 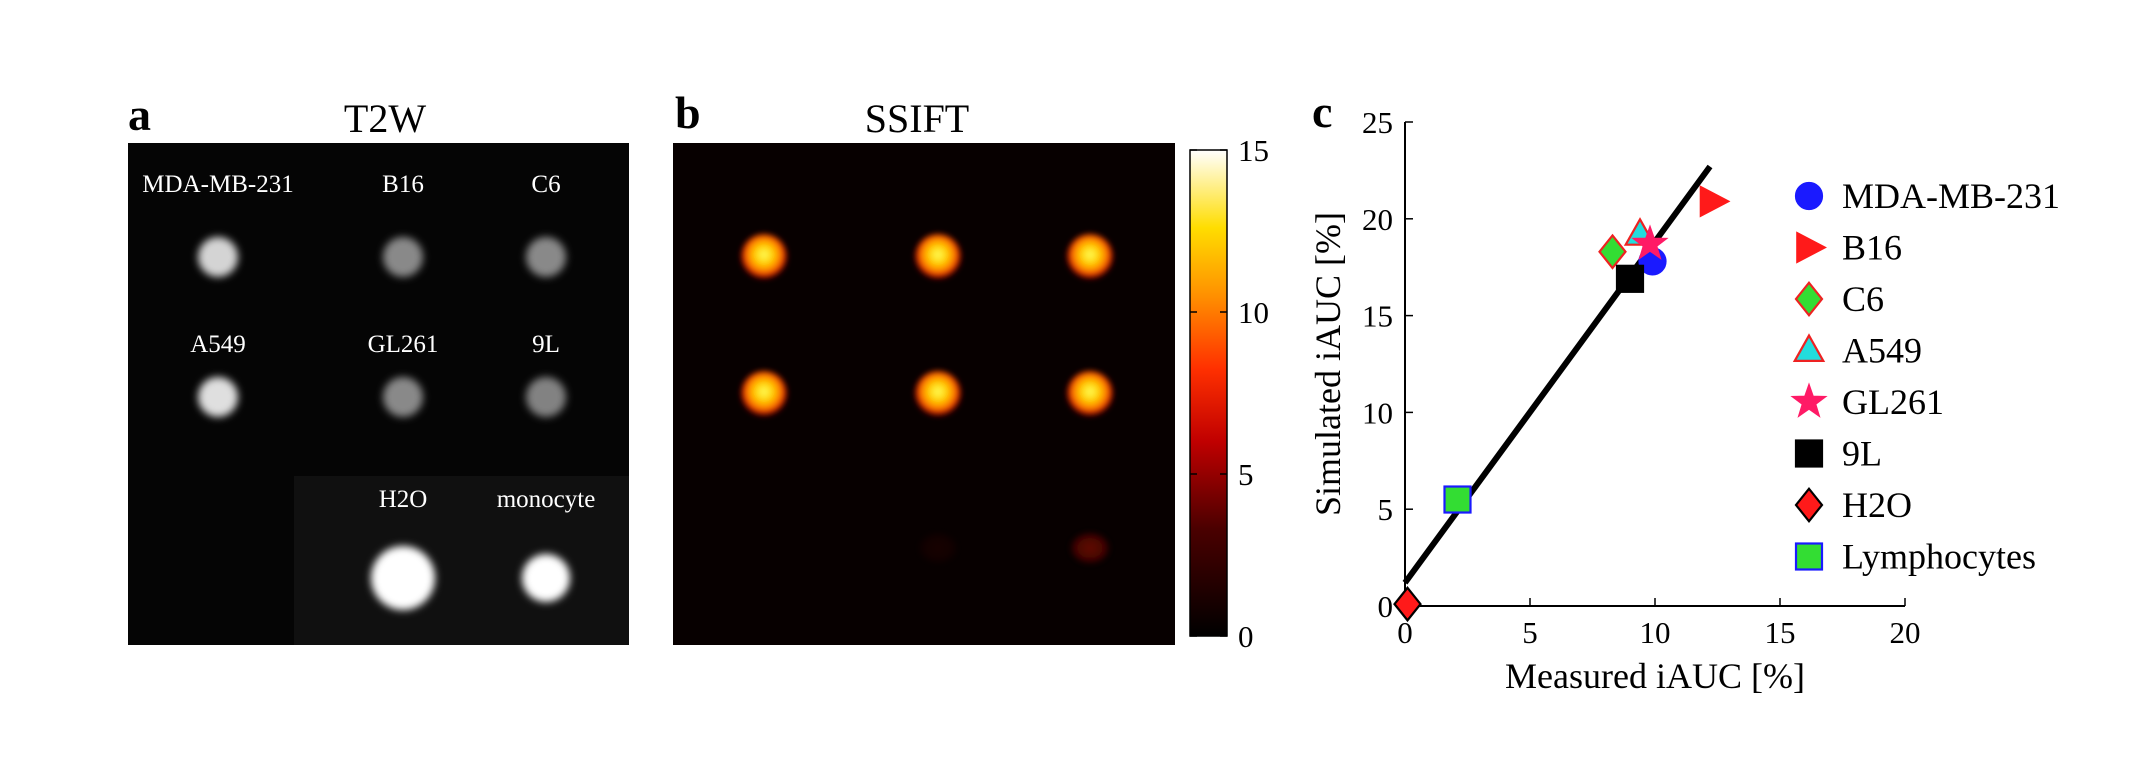 I want to click on y-tick-label: 25, so click(x=1377, y=122).